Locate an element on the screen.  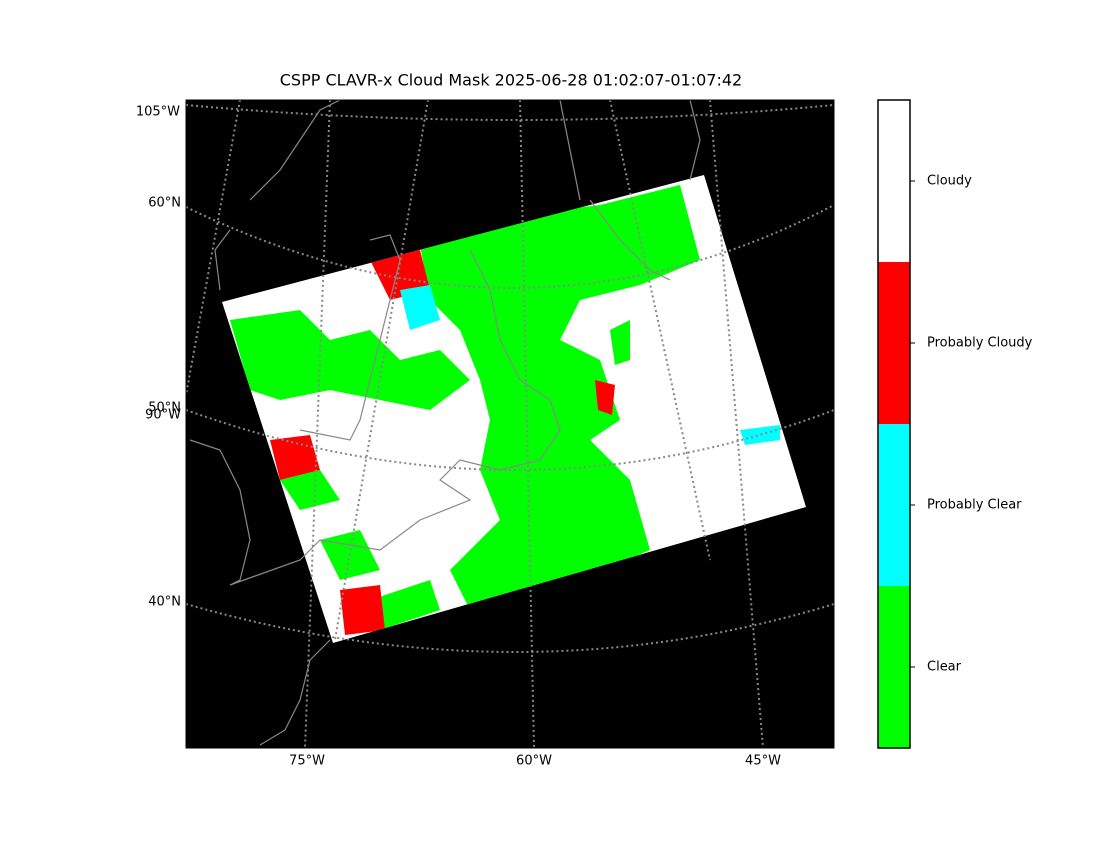
left-label: 105°W is located at coordinates (158, 112).